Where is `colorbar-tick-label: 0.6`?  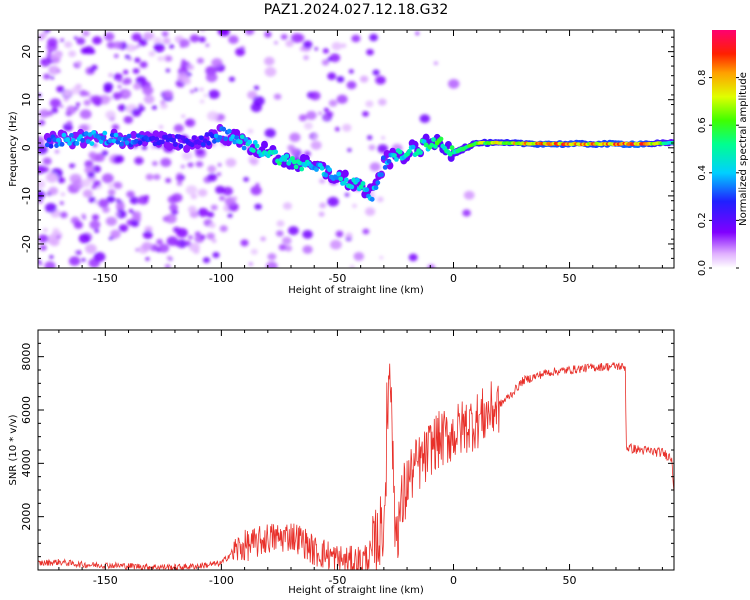 colorbar-tick-label: 0.6 is located at coordinates (702, 125).